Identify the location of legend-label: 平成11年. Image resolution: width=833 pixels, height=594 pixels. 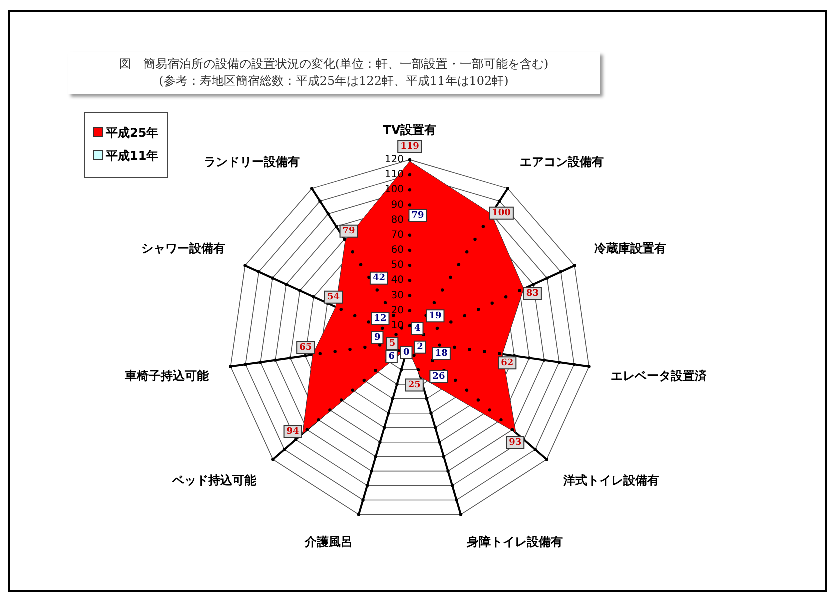
(132, 156).